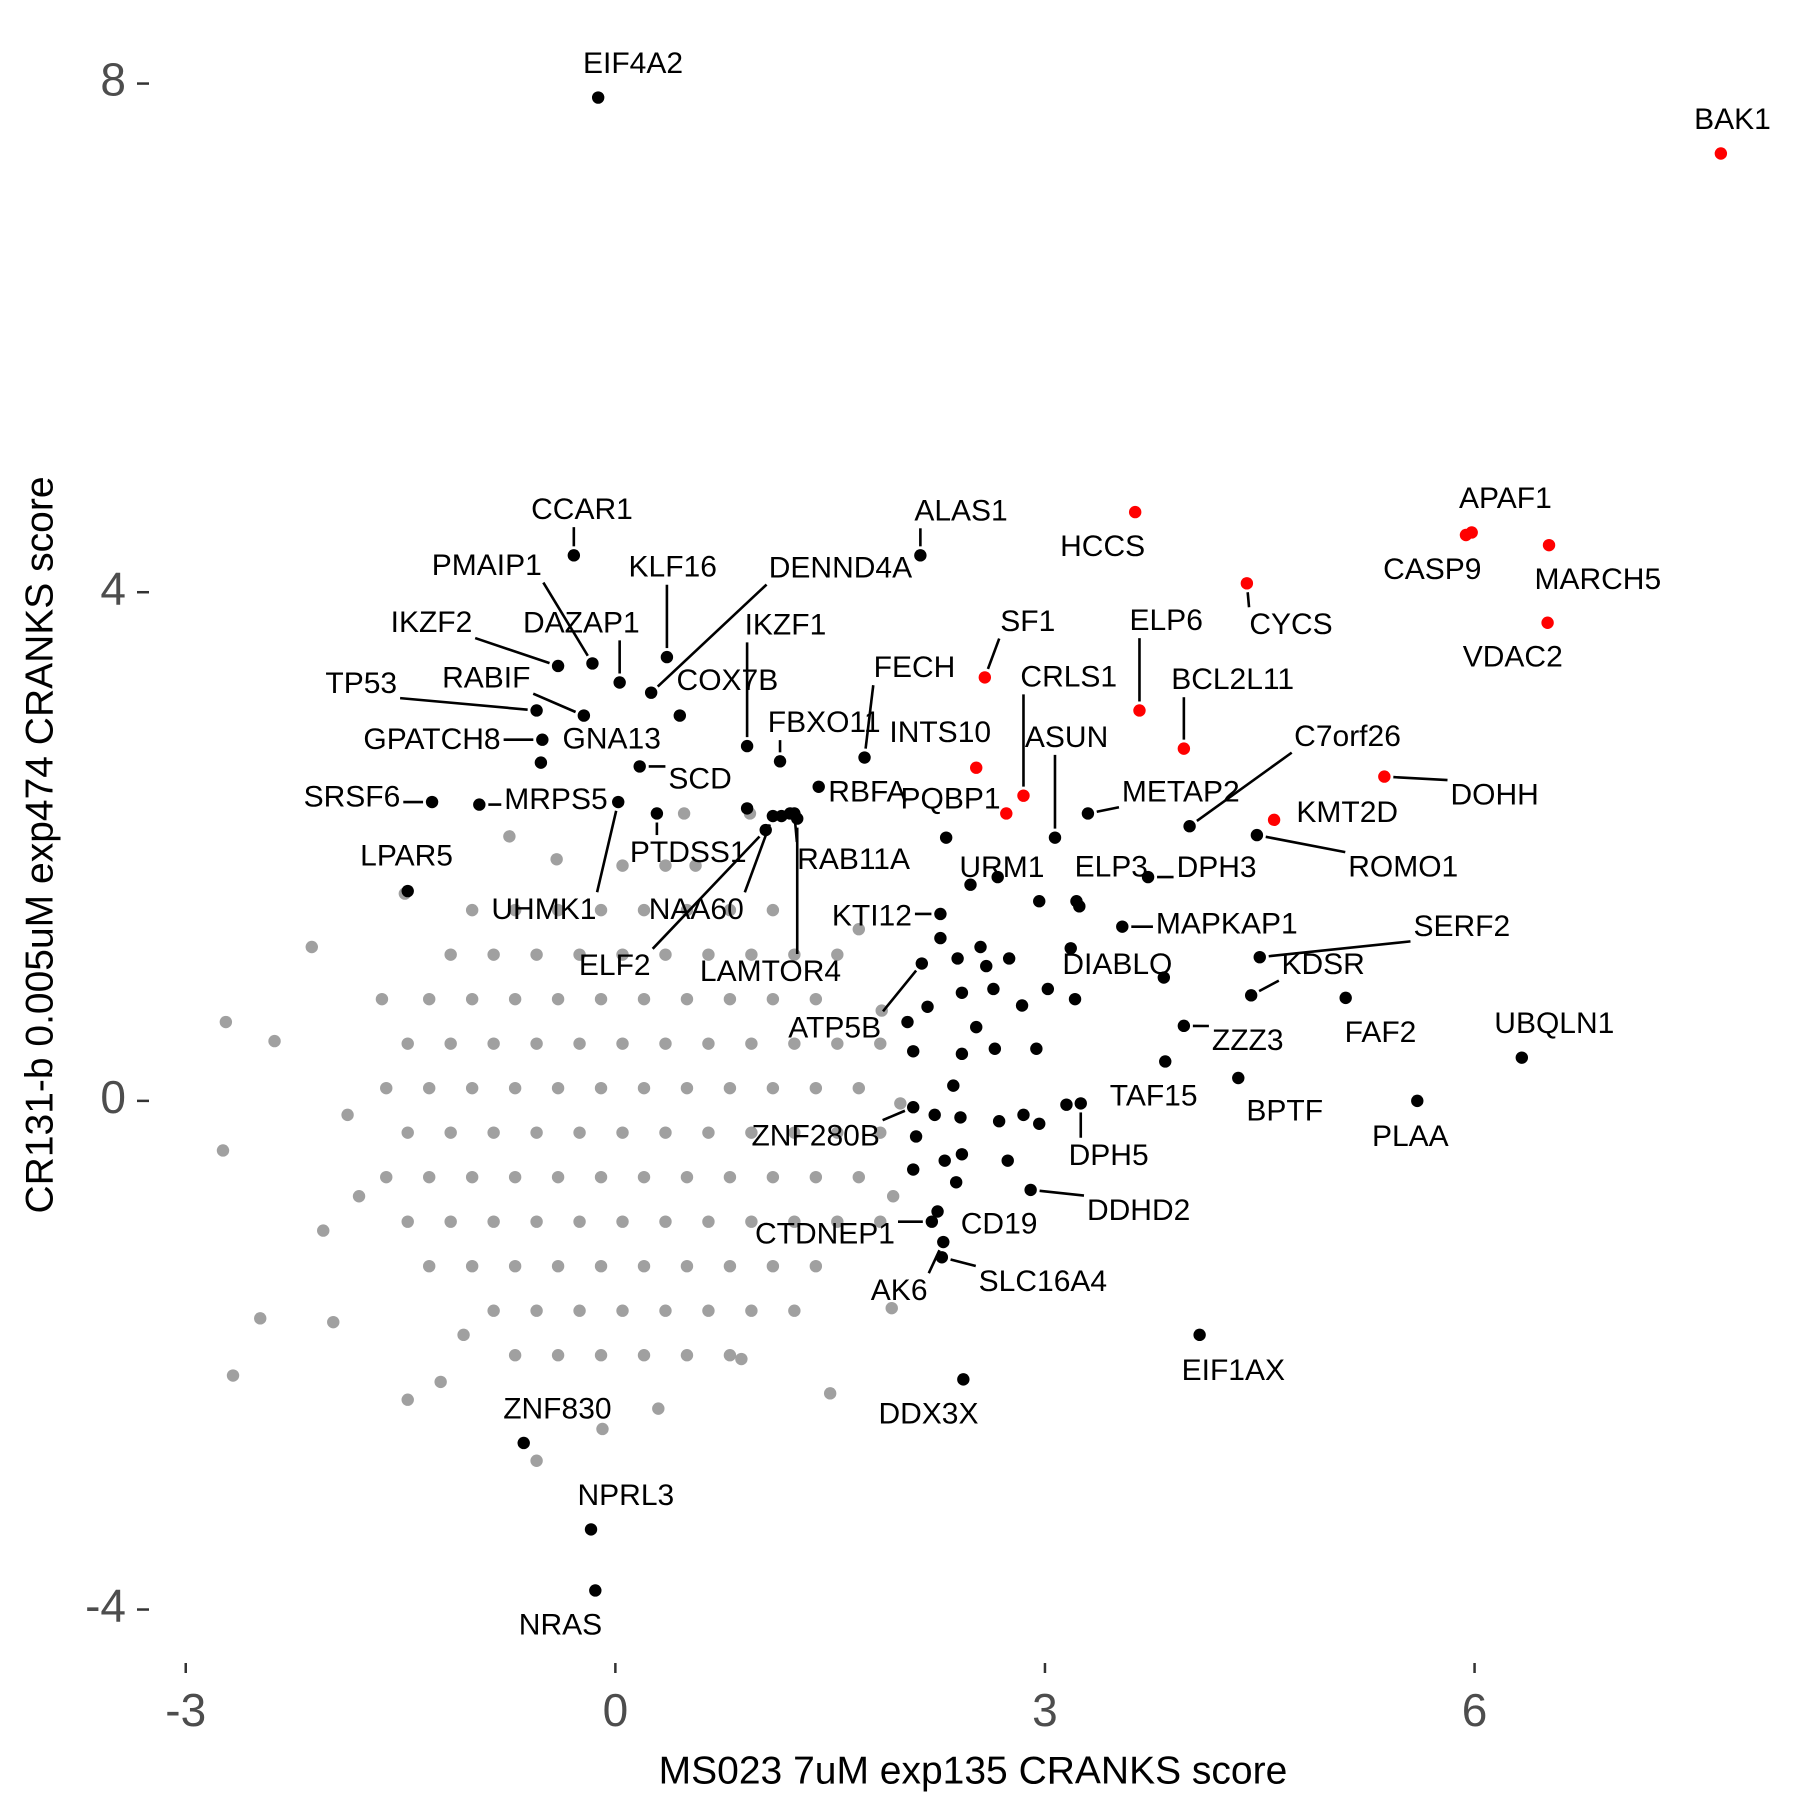  I want to click on x-tick-label: -3, so click(185, 1710).